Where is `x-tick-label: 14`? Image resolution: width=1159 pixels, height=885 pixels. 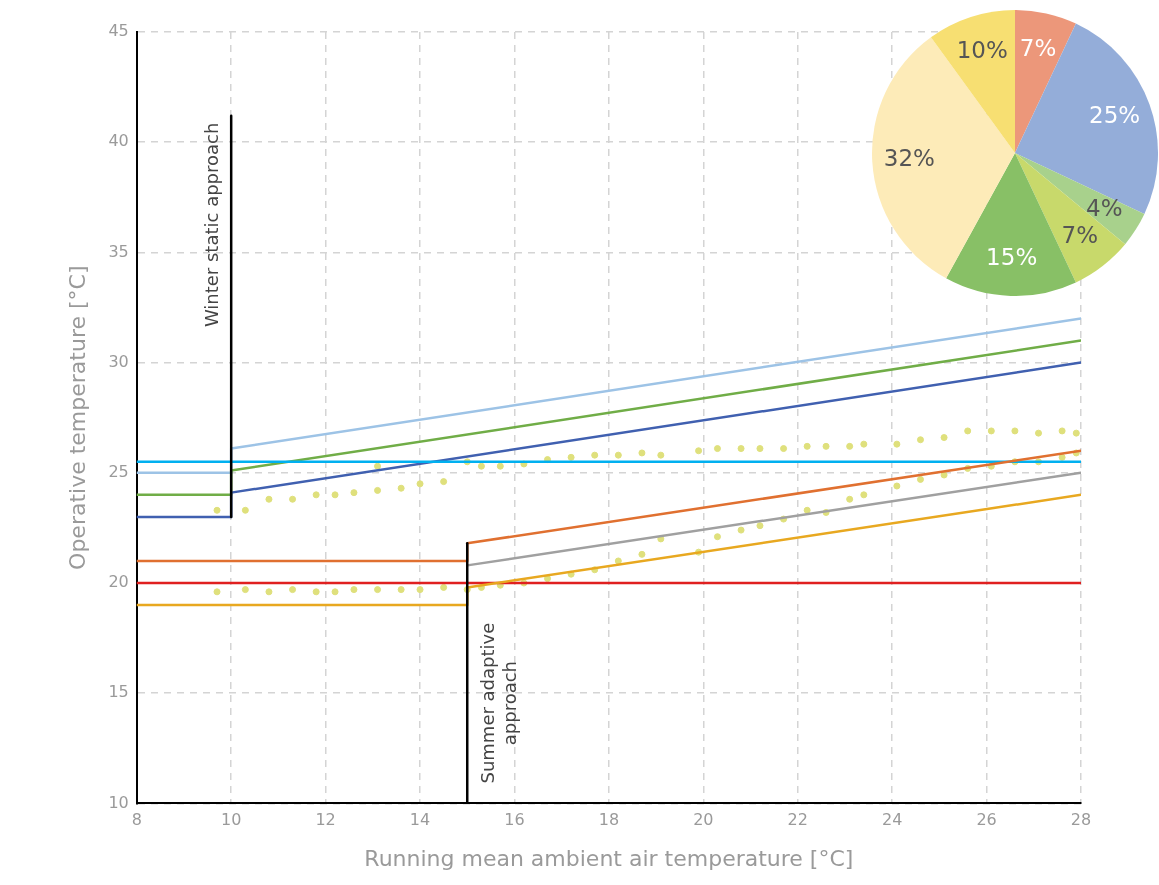
x-tick-label: 14 is located at coordinates (420, 820).